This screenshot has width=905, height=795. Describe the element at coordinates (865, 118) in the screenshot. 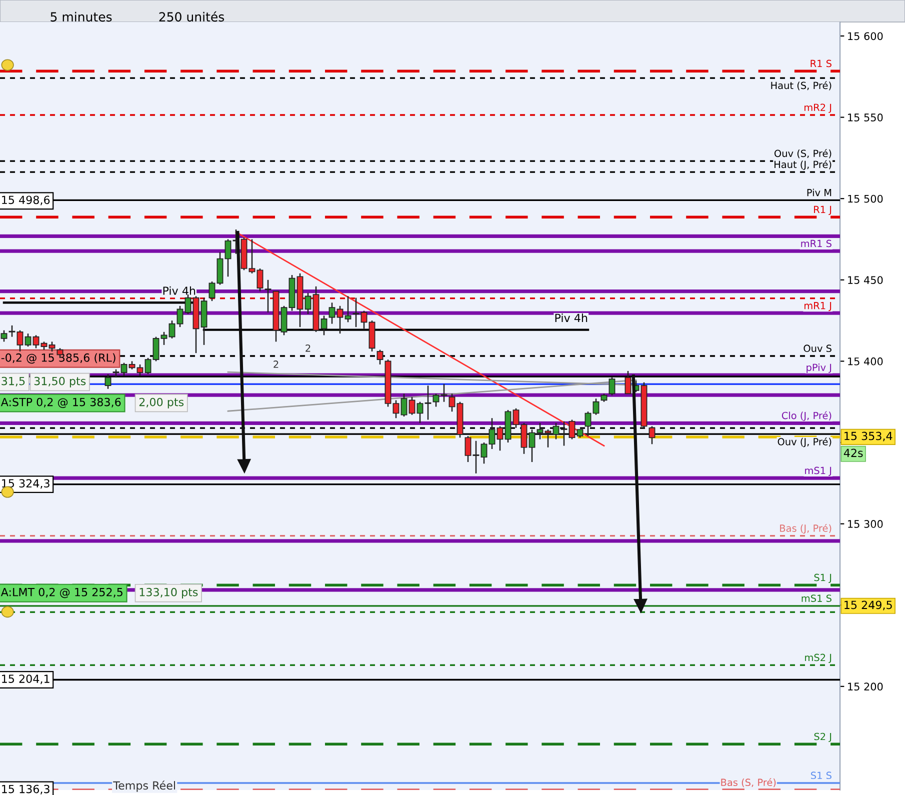

I see `y-tick-label: 15 550` at that location.